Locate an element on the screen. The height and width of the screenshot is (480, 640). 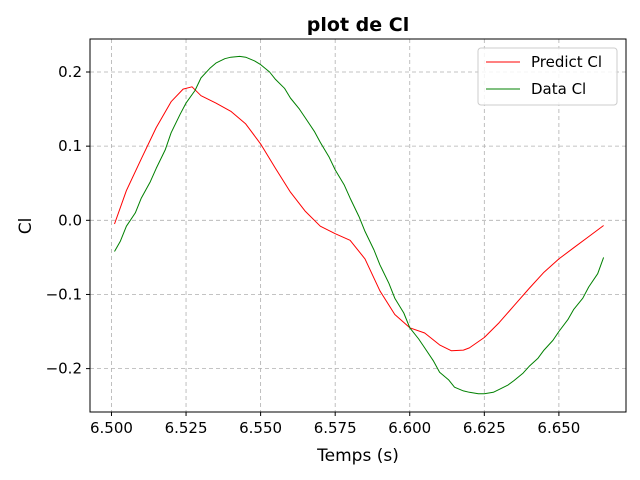
chart-title: plot de Cl is located at coordinates (358, 25).